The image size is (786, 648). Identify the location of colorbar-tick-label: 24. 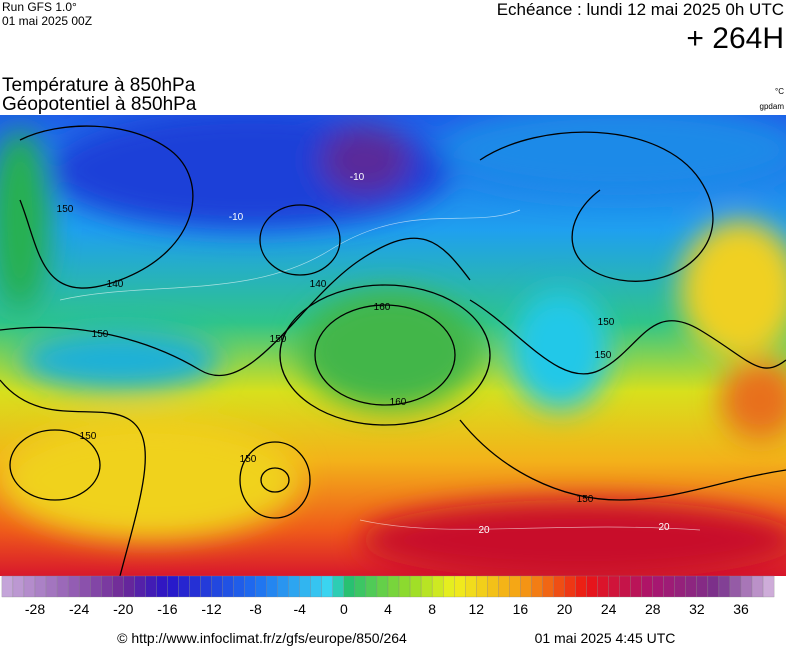
(609, 609).